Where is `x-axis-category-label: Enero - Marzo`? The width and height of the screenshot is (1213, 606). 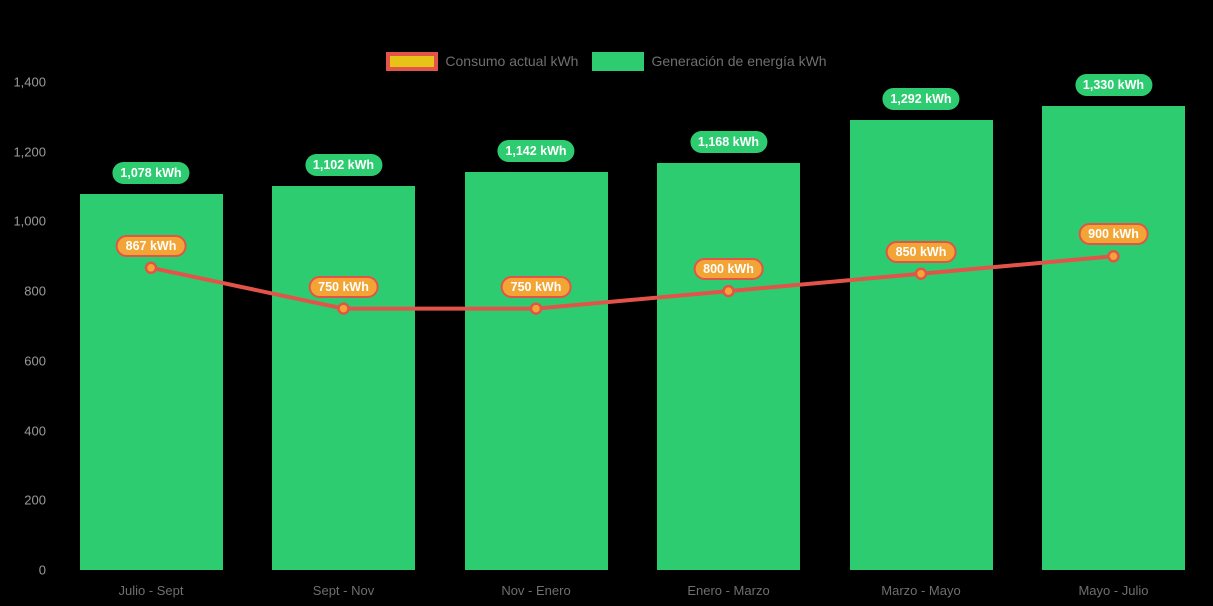
x-axis-category-label: Enero - Marzo is located at coordinates (728, 590).